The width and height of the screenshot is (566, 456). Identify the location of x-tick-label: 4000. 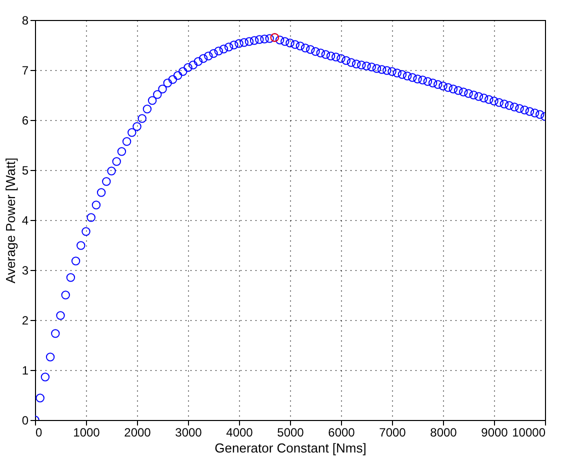
(240, 433).